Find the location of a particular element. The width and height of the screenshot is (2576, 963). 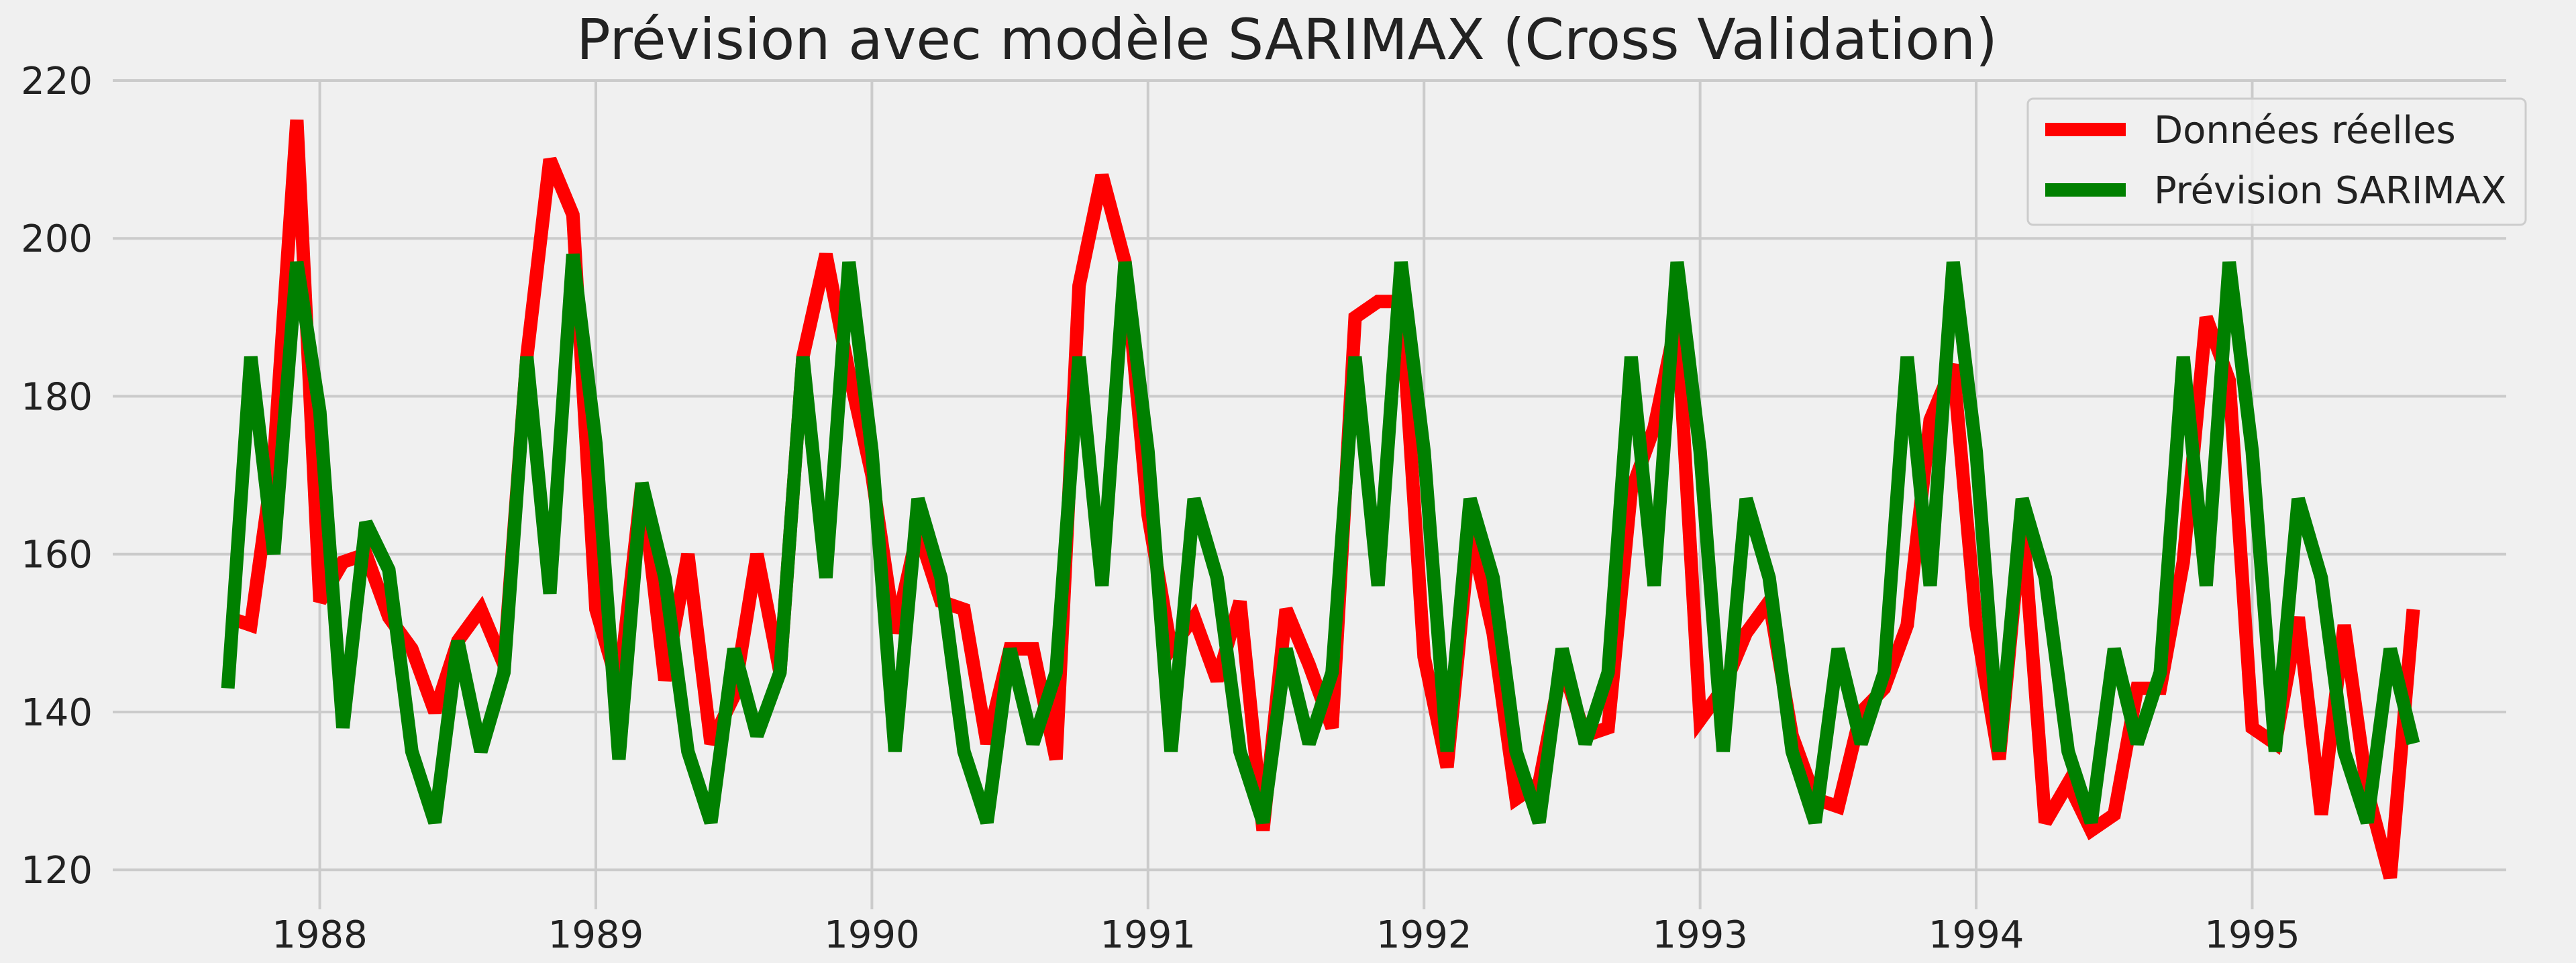

x-tick-label: 1989 is located at coordinates (596, 935).